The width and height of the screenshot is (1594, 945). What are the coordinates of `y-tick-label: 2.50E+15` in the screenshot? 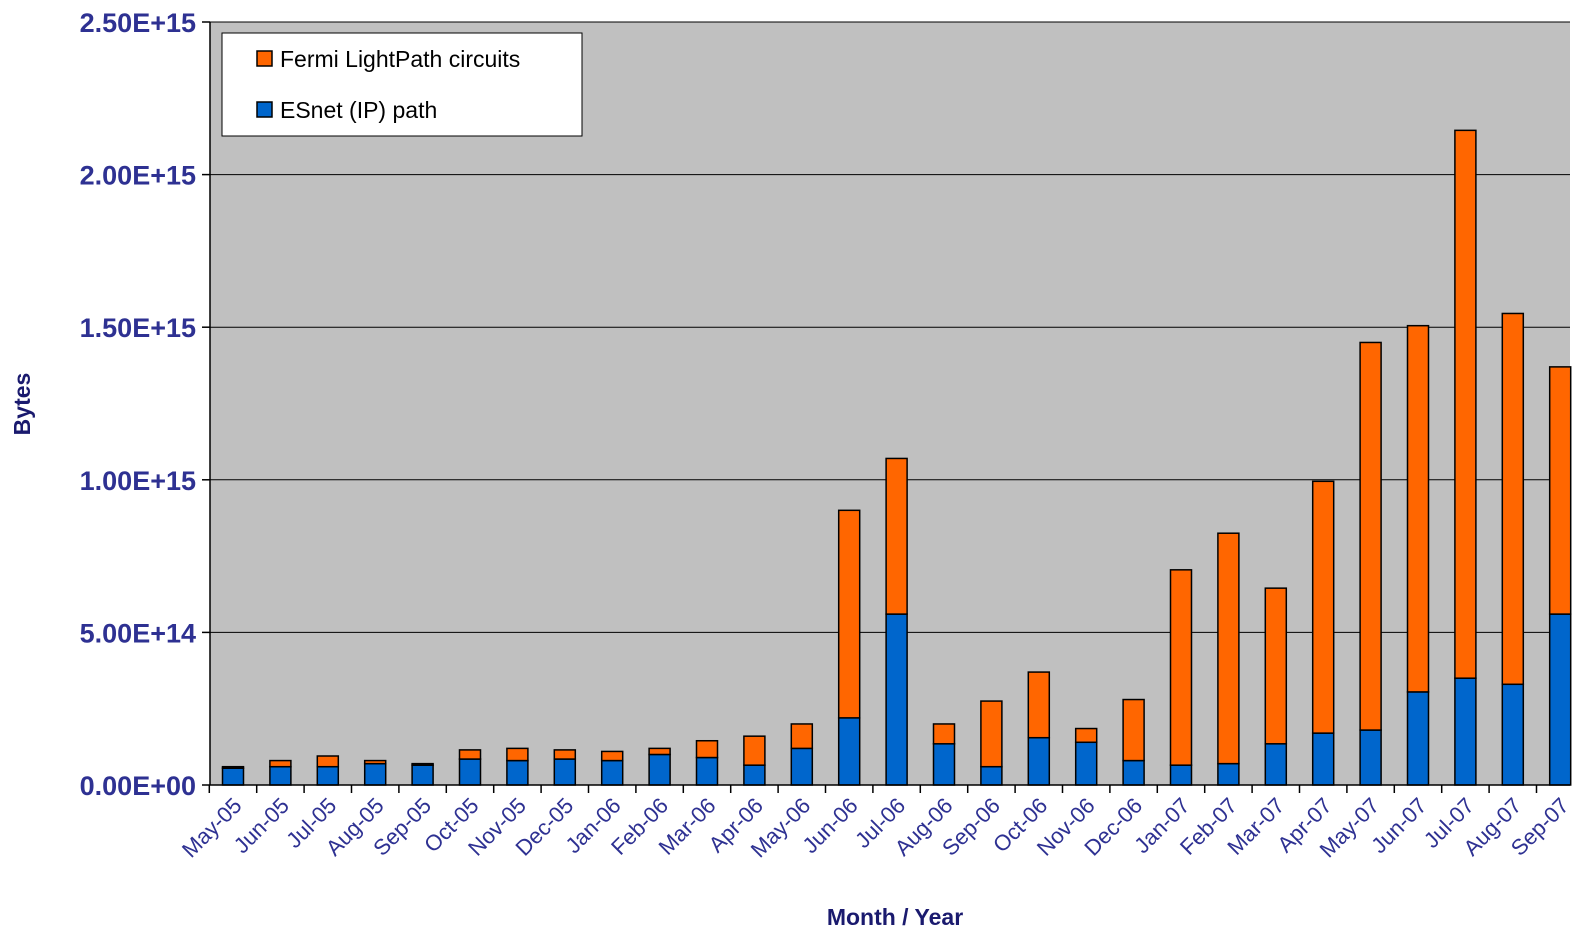 It's located at (138, 23).